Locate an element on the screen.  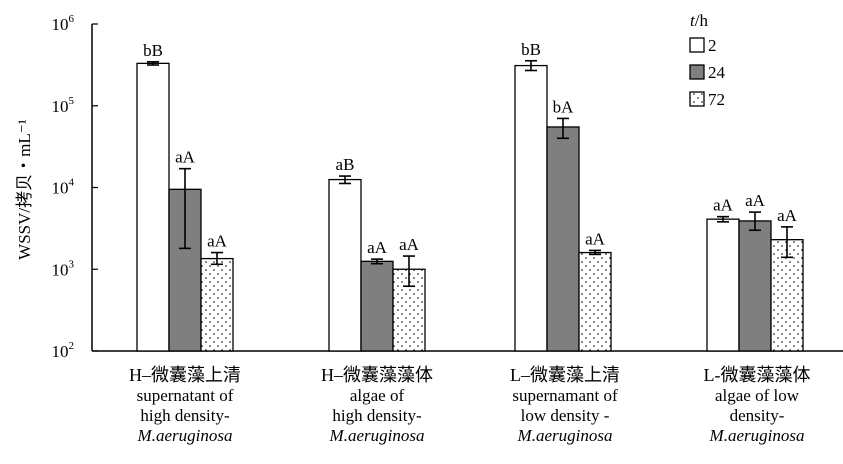
significance-label: aB is located at coordinates (345, 164).